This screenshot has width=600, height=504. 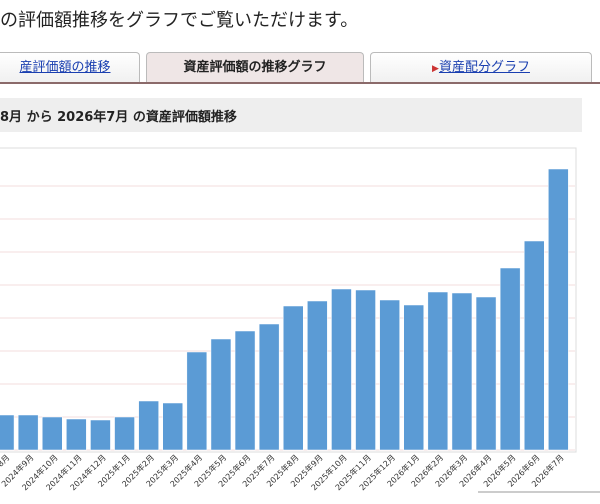 I want to click on tab: 産評価額の推移, so click(x=70, y=67).